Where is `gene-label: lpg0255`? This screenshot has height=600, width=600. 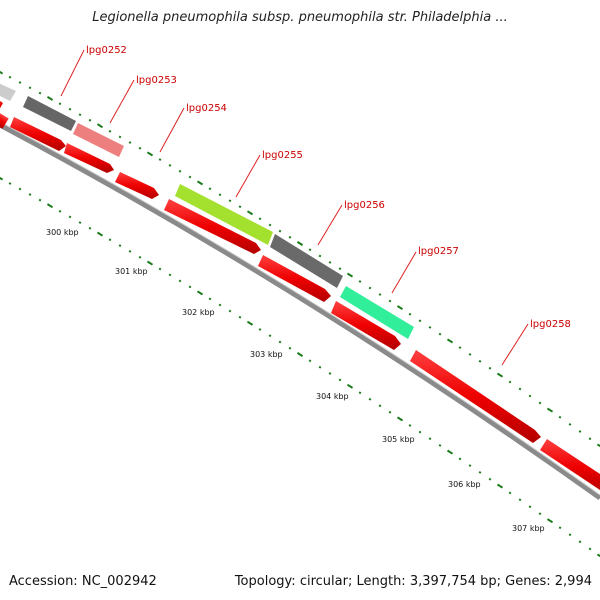
gene-label: lpg0255 is located at coordinates (282, 155).